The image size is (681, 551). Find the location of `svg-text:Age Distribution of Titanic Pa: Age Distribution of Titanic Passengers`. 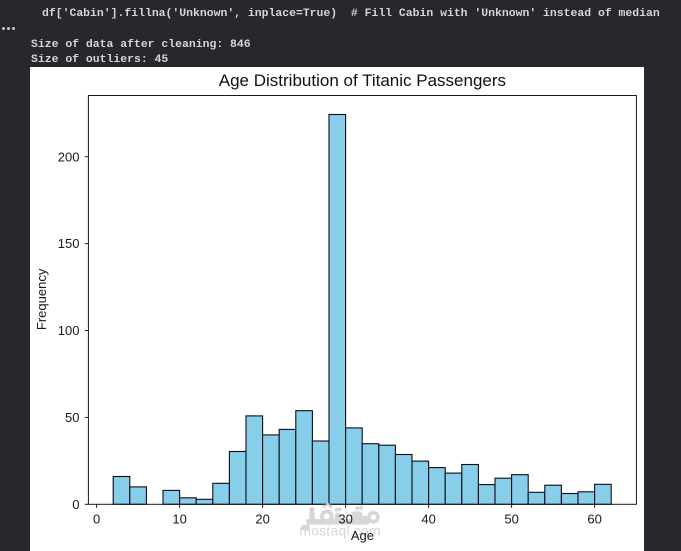

svg-text:Age Distribution of Titanic Pa: Age Distribution of Titanic Passengers is located at coordinates (362, 80).